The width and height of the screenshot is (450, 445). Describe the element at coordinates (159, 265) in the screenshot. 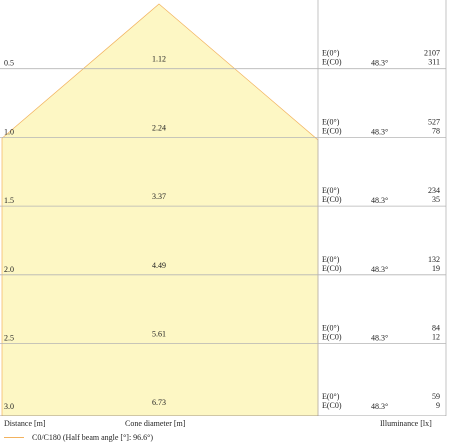

I see `cone-diameter-value: 4.49` at that location.